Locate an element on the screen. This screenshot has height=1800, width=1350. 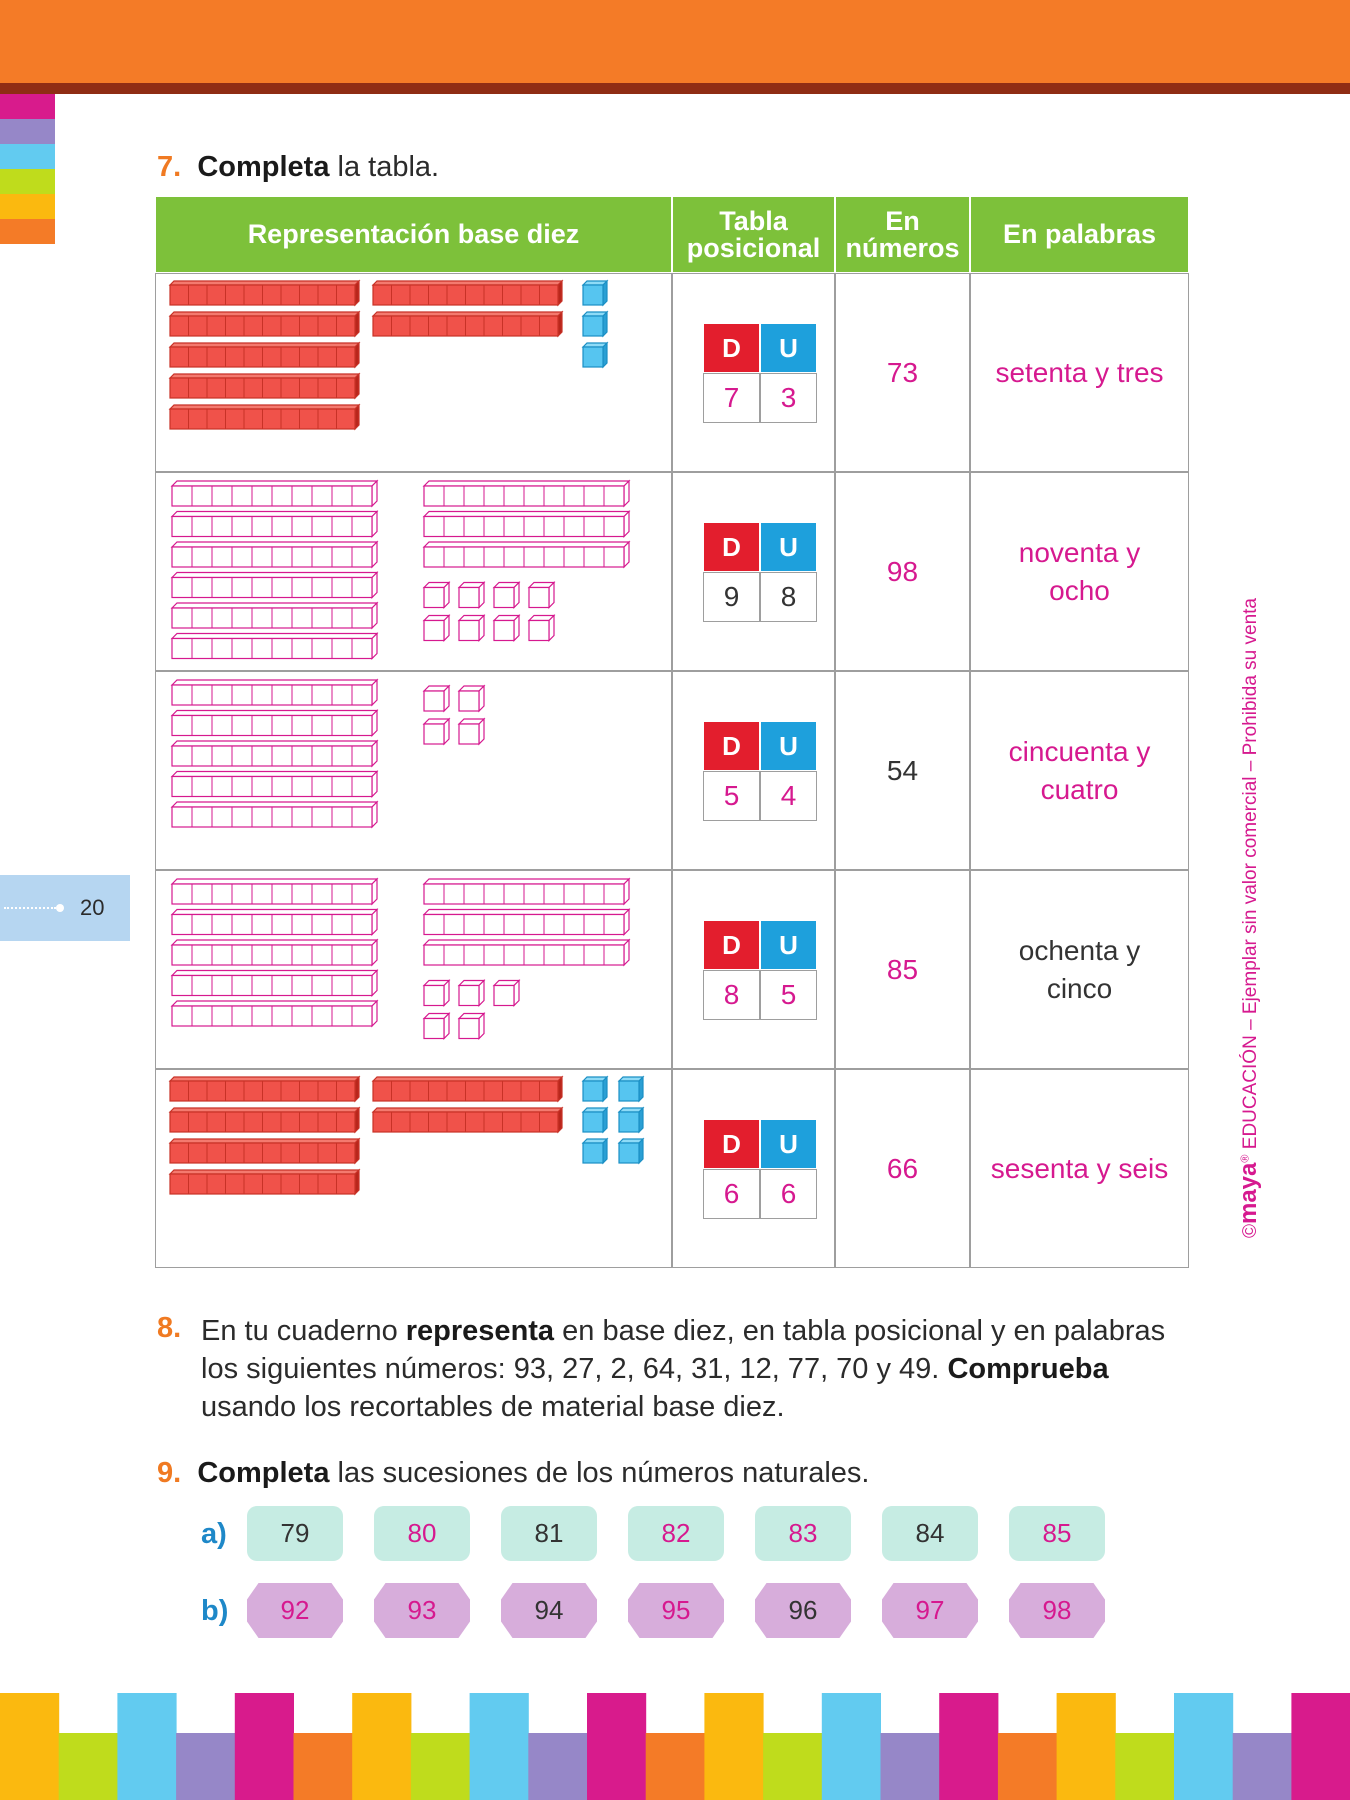
bold-text: Comprueba is located at coordinates (1028, 1369).